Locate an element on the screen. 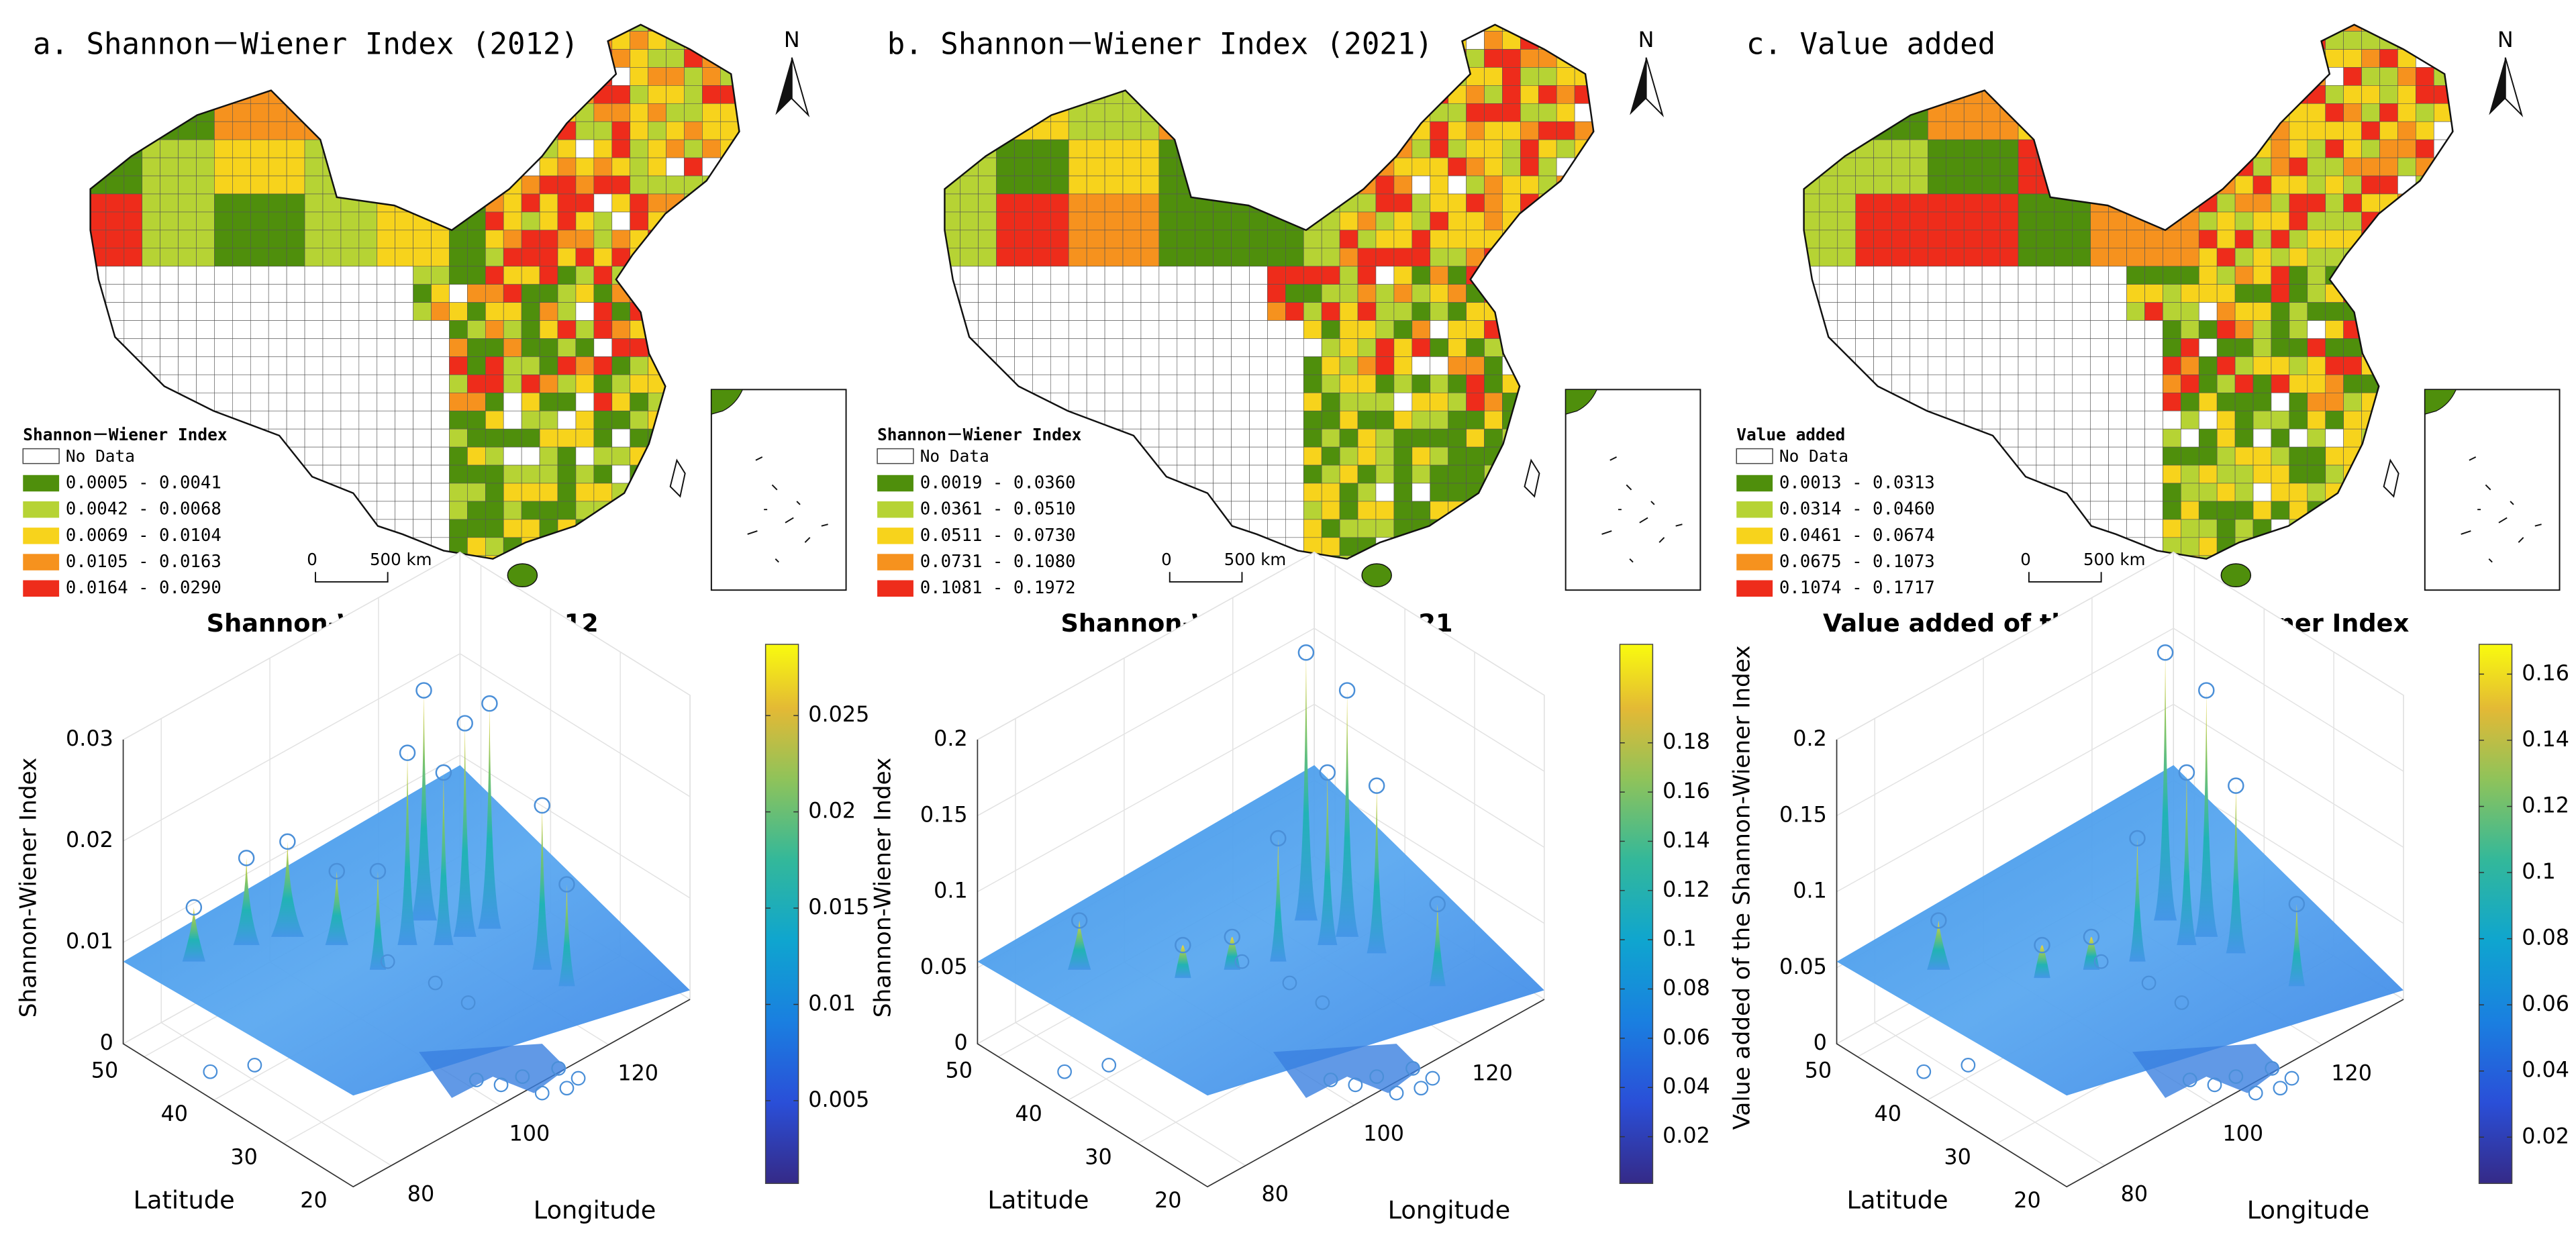 Image resolution: width=2576 pixels, height=1241 pixels. colorbar is located at coordinates (1636, 914).